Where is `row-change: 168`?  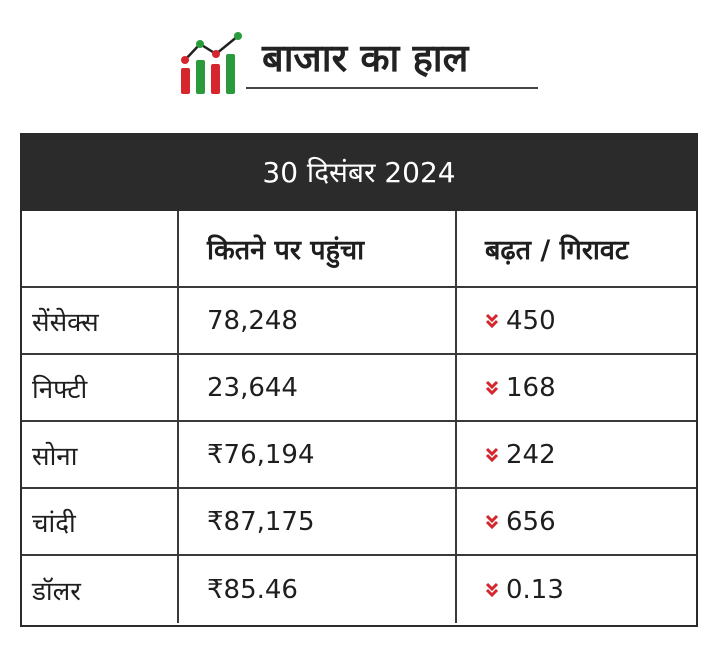
row-change: 168 is located at coordinates (531, 387).